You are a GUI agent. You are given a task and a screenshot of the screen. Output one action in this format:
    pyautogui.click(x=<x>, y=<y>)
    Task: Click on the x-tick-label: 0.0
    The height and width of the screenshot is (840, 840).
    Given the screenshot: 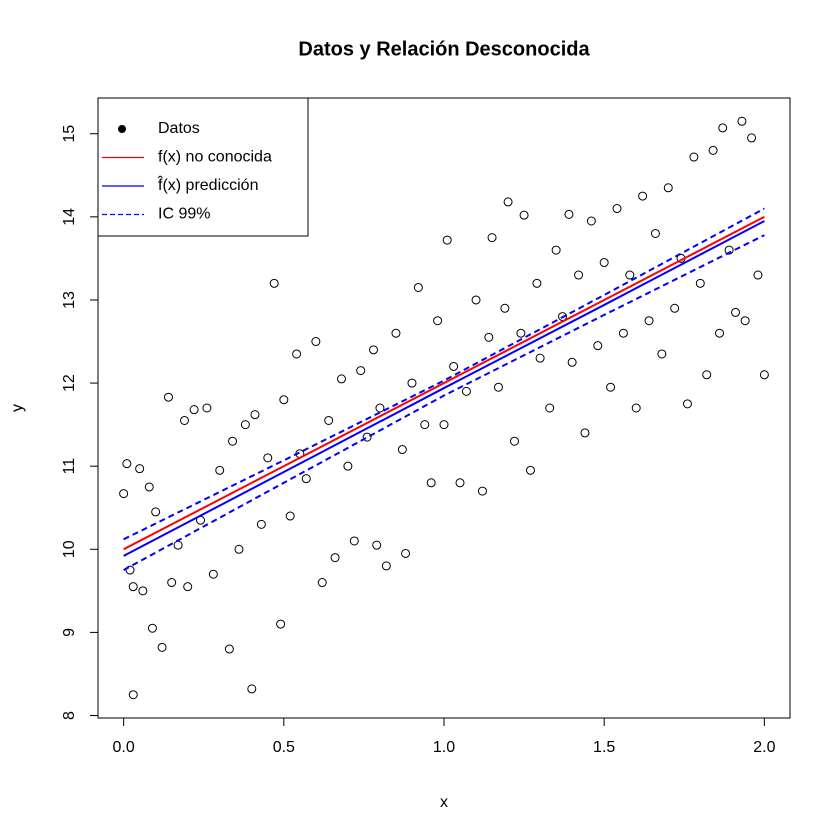 What is the action you would take?
    pyautogui.click(x=124, y=747)
    